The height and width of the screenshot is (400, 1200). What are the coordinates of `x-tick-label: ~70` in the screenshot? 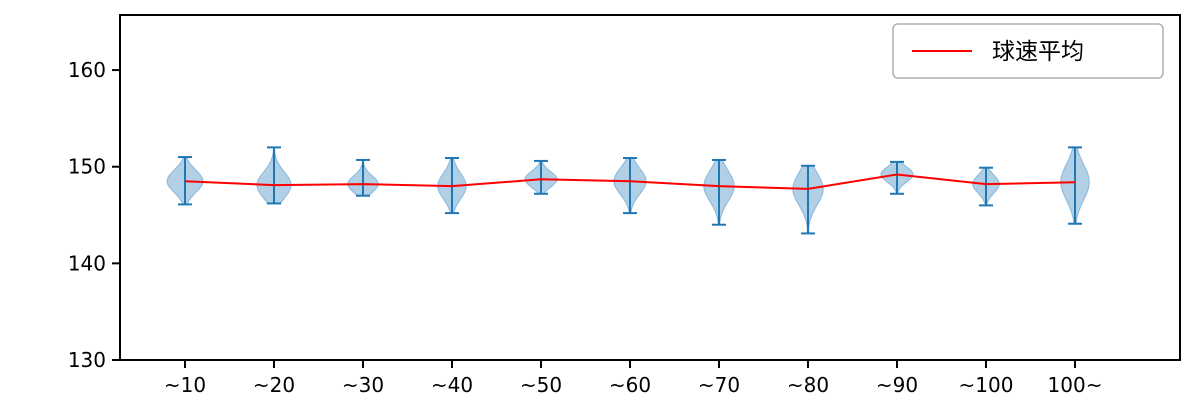 It's located at (719, 385).